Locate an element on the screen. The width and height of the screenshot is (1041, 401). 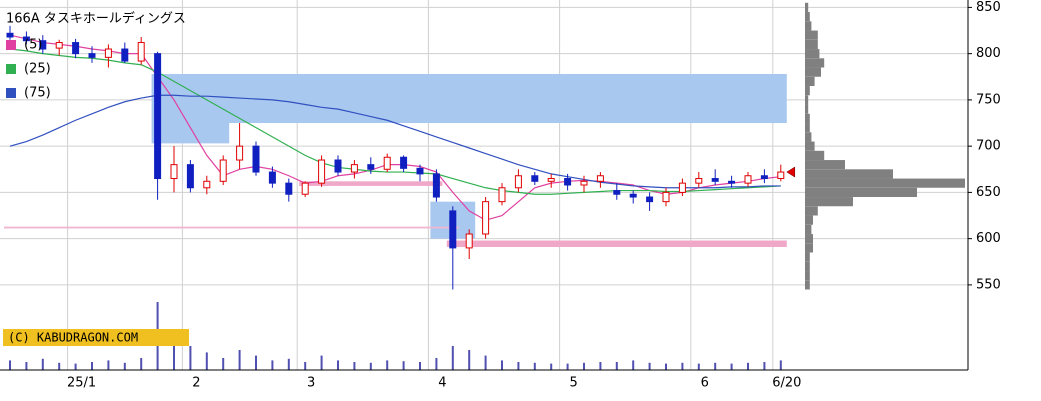
x-tick-label: 5 is located at coordinates (573, 383).